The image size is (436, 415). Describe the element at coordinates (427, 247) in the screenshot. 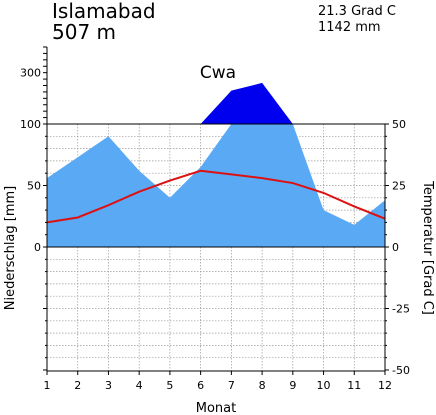

I see `right-axis-label: Temperatur [Grad C]` at that location.